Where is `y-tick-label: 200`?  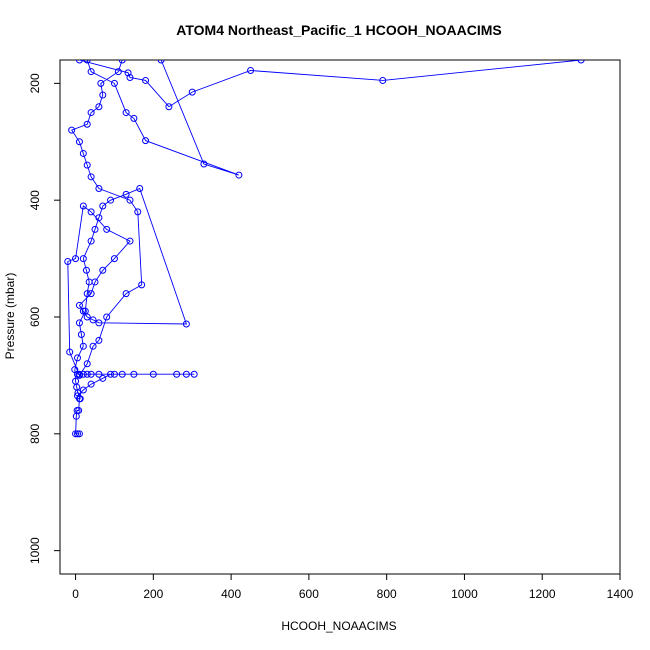
y-tick-label: 200 is located at coordinates (35, 83).